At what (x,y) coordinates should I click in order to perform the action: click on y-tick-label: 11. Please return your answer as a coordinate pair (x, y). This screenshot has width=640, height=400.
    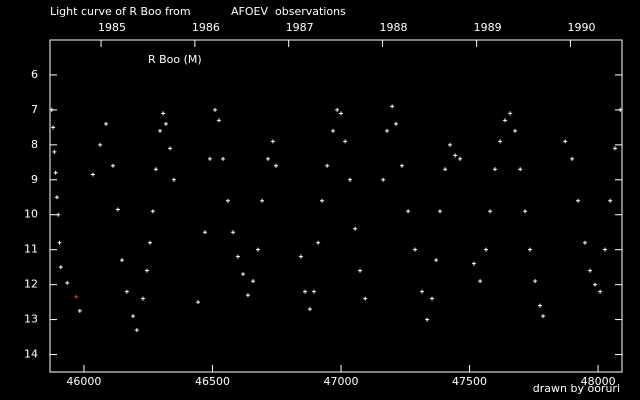
    Looking at the image, I should click on (31, 249).